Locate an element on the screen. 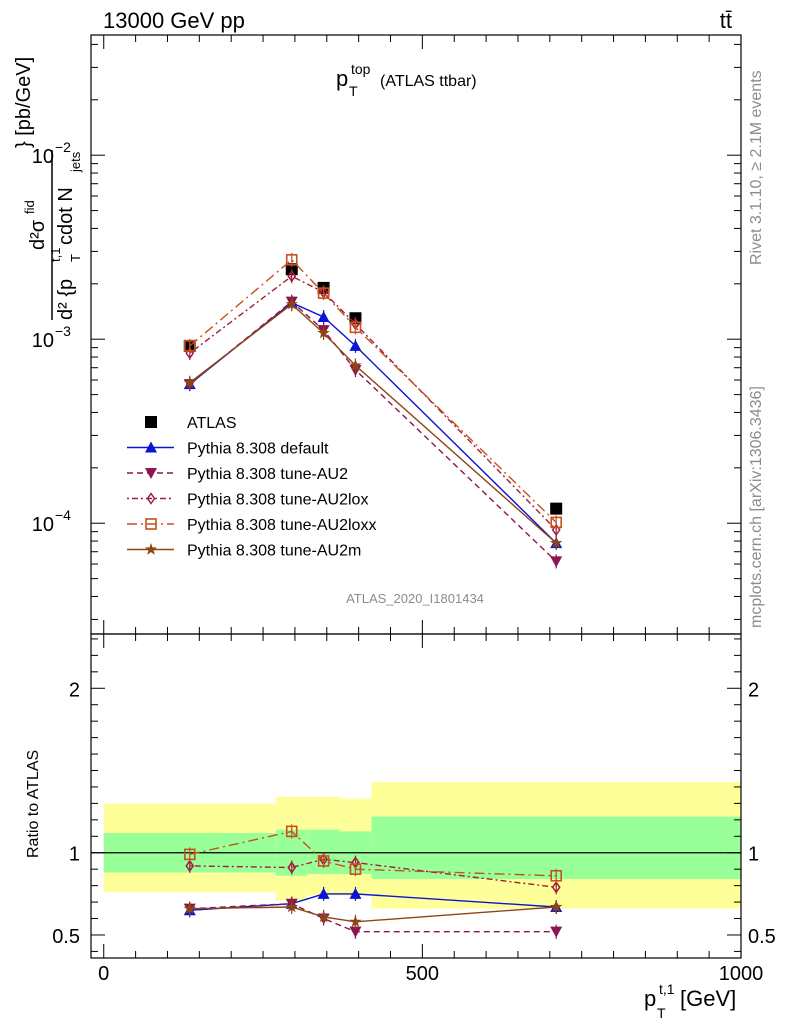 Image resolution: width=786 pixels, height=1024 pixels. y-tick-label-2: 10 −4 is located at coordinates (51, 521).